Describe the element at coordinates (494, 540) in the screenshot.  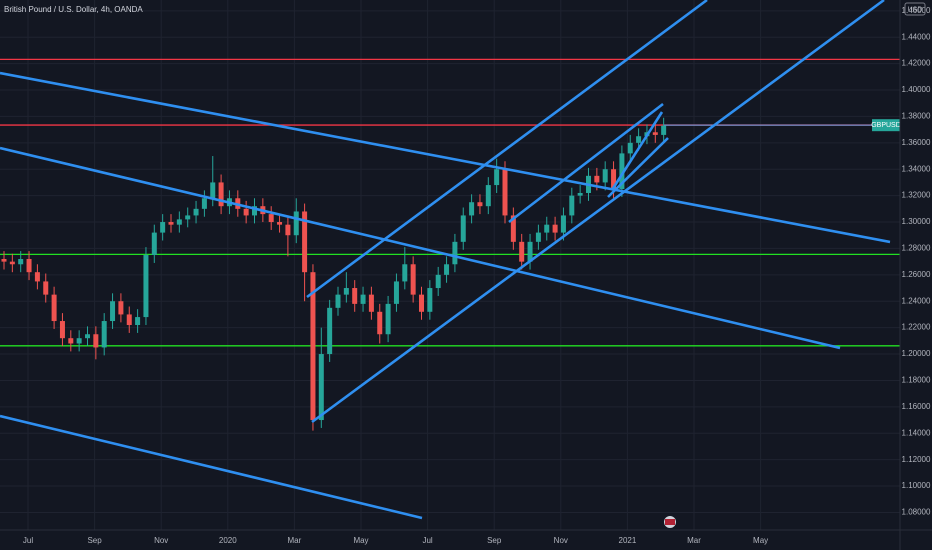
I see `x-tick-label: Sep` at that location.